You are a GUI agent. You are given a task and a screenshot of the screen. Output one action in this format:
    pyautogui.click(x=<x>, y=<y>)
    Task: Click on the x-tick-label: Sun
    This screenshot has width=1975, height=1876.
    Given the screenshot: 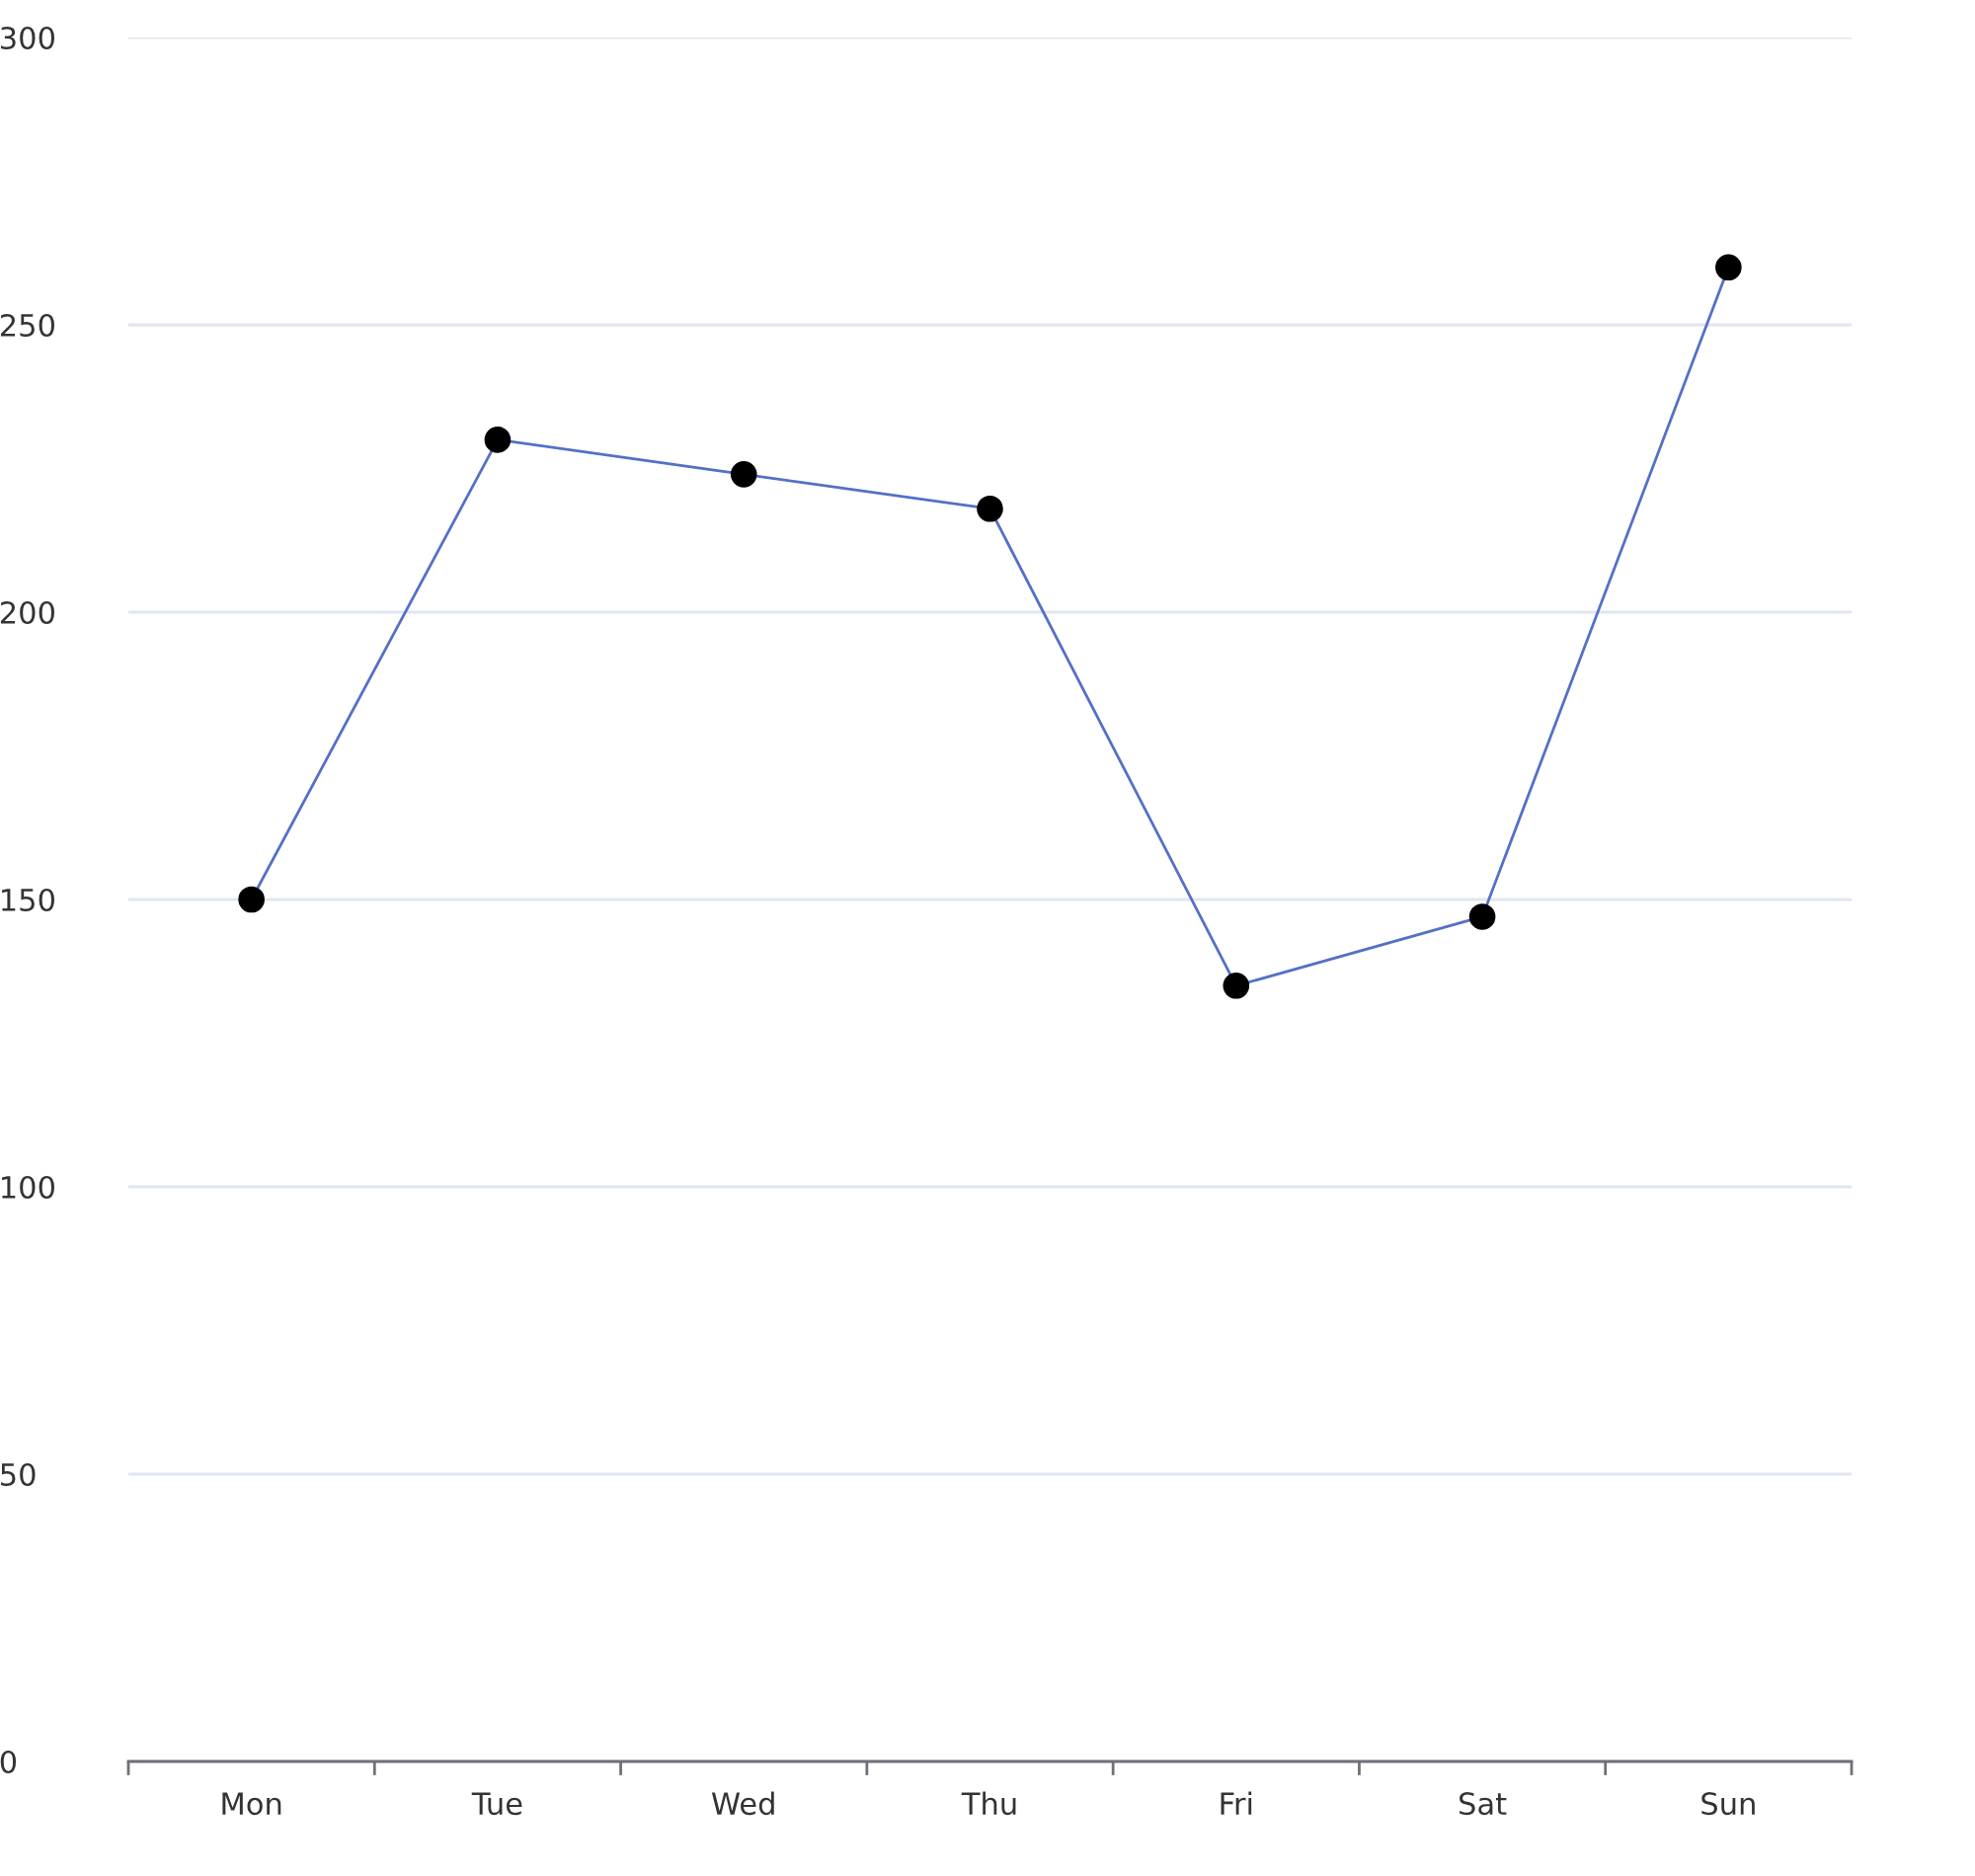 What is the action you would take?
    pyautogui.click(x=1728, y=1804)
    